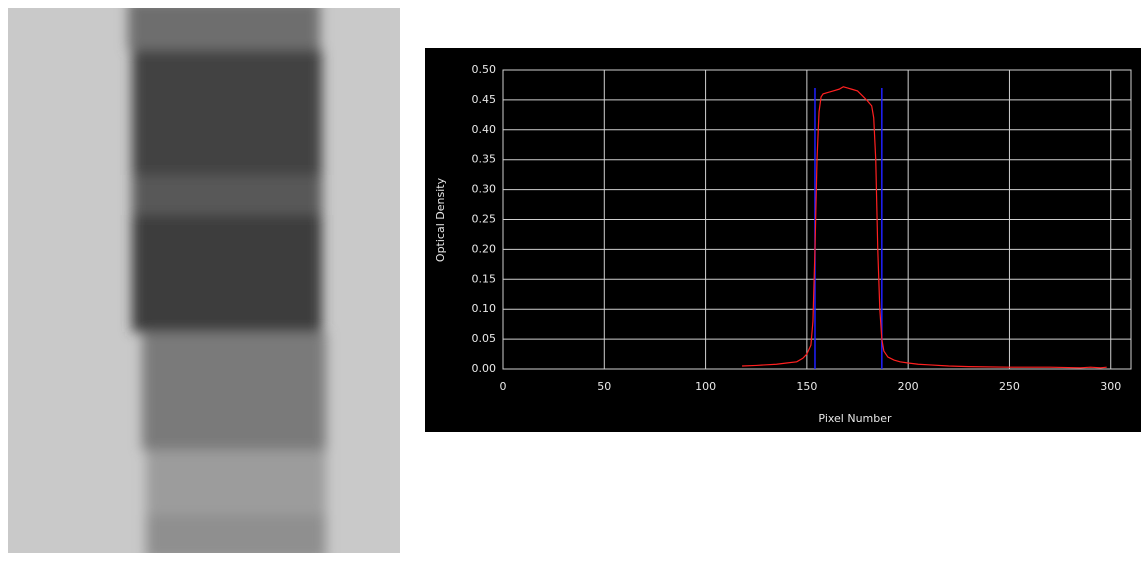 This screenshot has width=1141, height=561. Describe the element at coordinates (806, 386) in the screenshot. I see `x-tick-label: 150` at that location.